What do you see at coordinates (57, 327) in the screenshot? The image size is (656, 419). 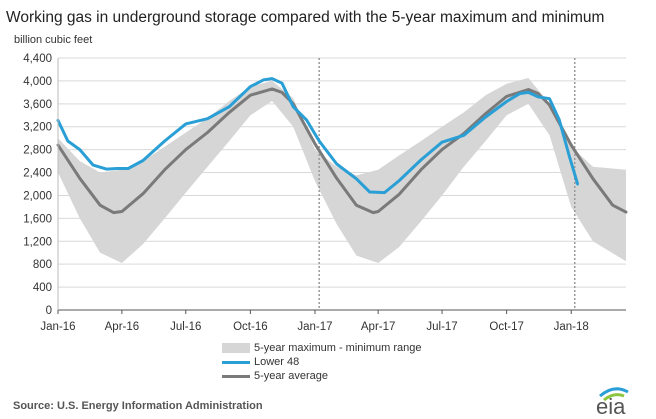 I see `x-tick-label-0: Jan-16` at bounding box center [57, 327].